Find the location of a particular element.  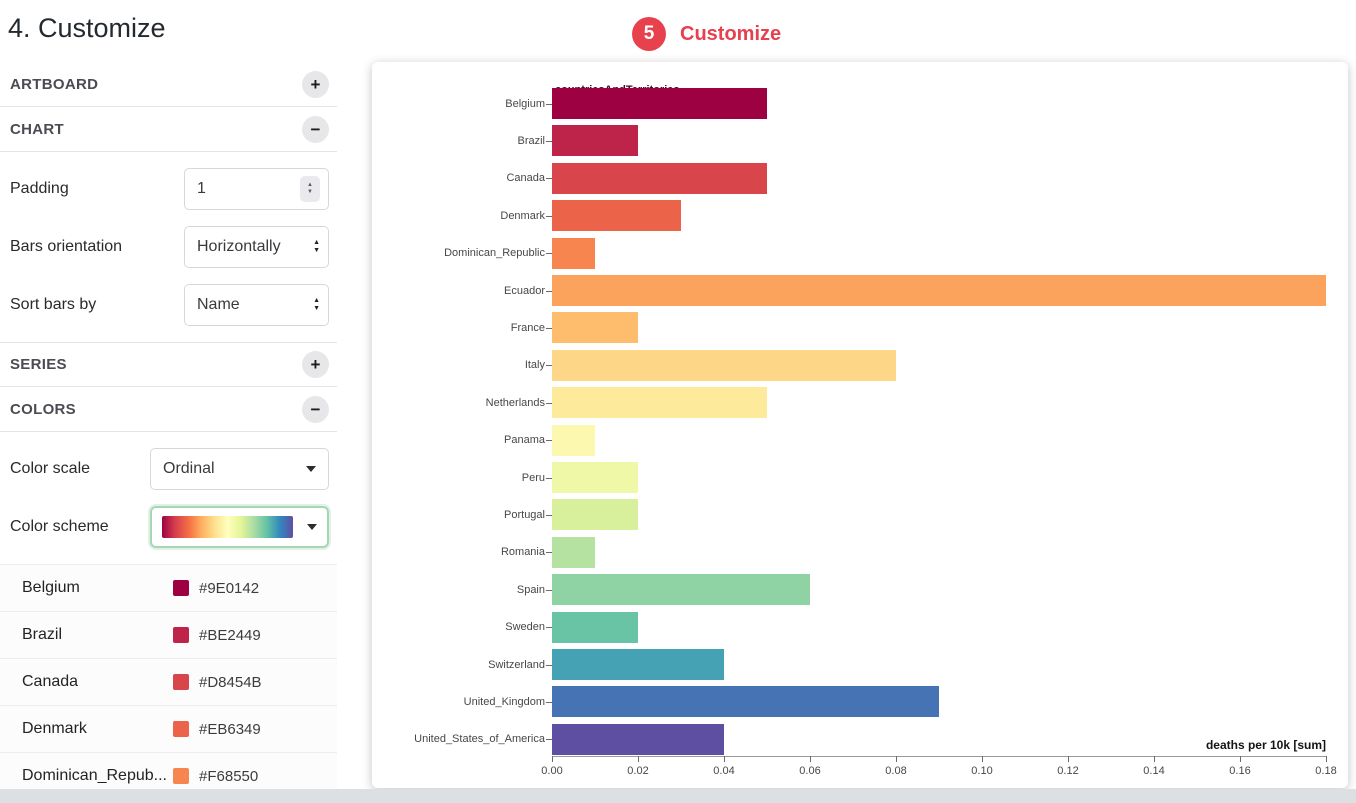

sort-bars-label: Sort bars by is located at coordinates (53, 304).